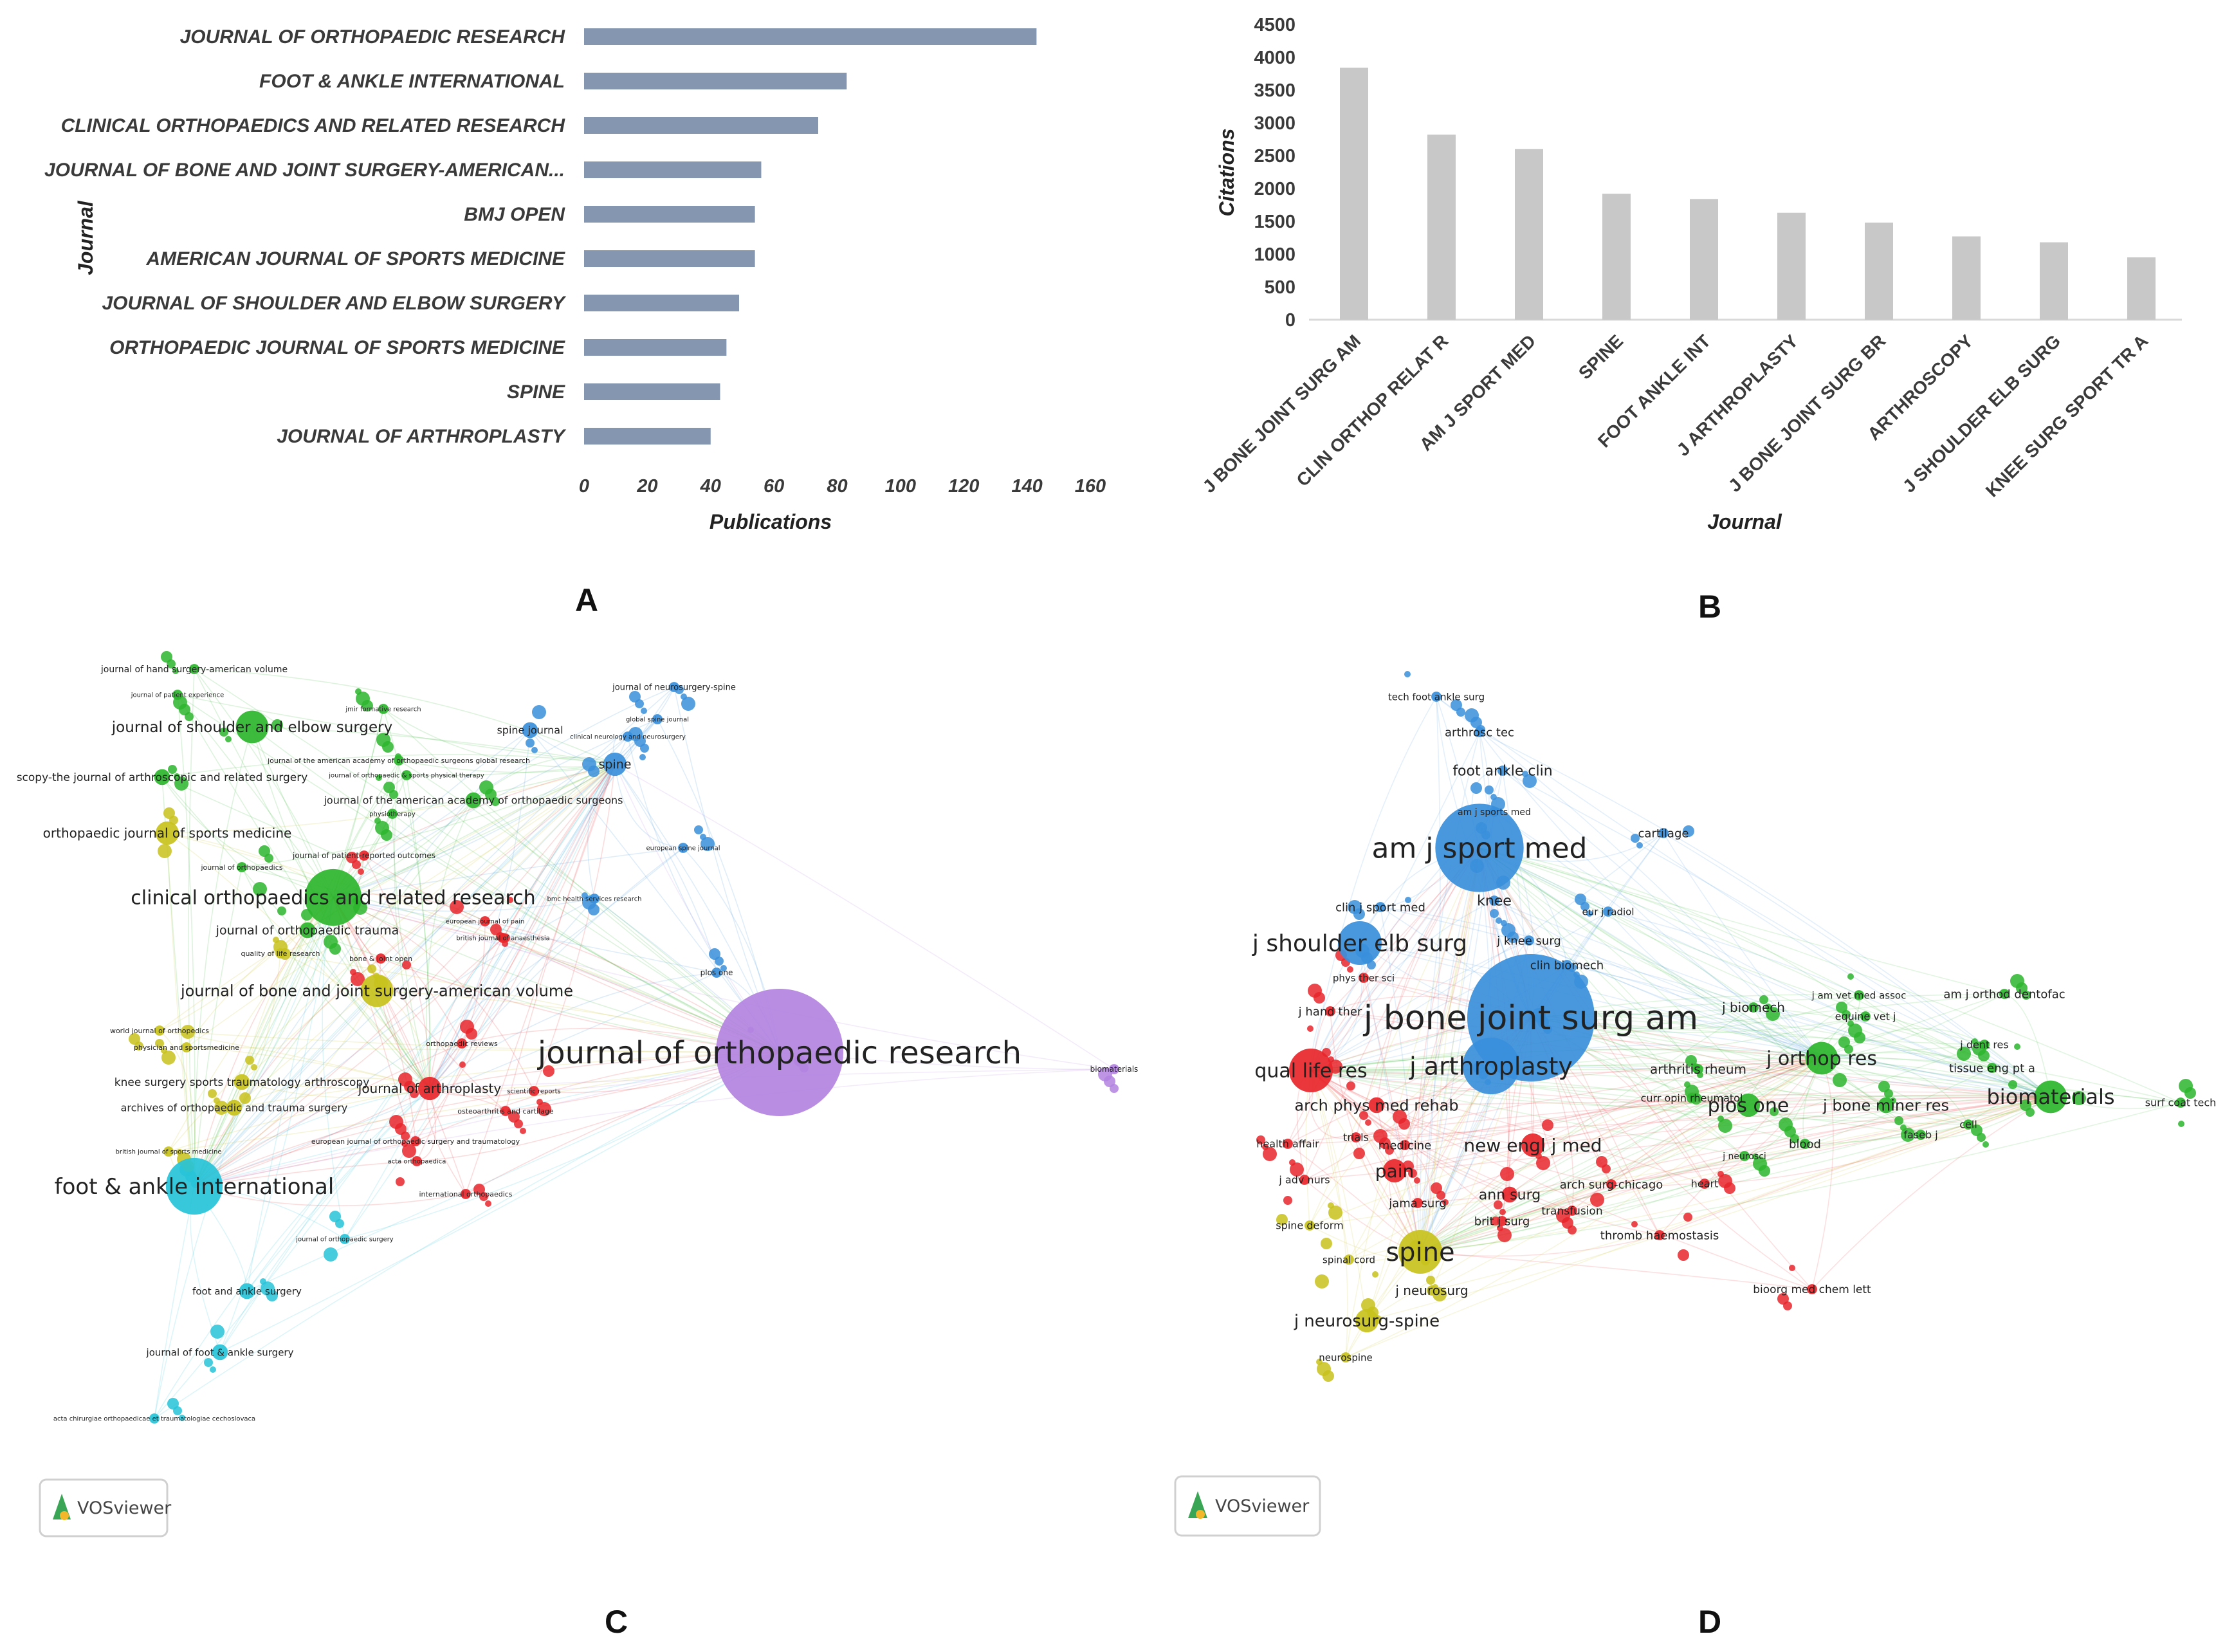 The height and width of the screenshot is (1652, 2234). What do you see at coordinates (307, 931) in the screenshot?
I see `node-label: journal of orthopaedic trauma` at bounding box center [307, 931].